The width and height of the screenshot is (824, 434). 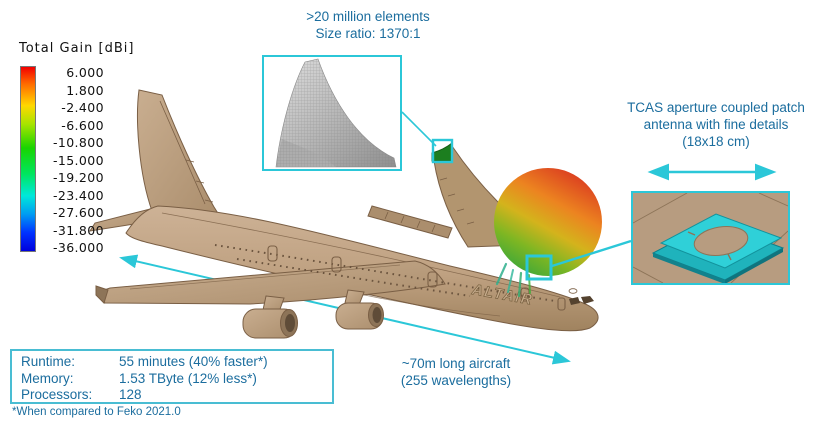 I want to click on tick-label: -6.600, so click(x=82, y=125).